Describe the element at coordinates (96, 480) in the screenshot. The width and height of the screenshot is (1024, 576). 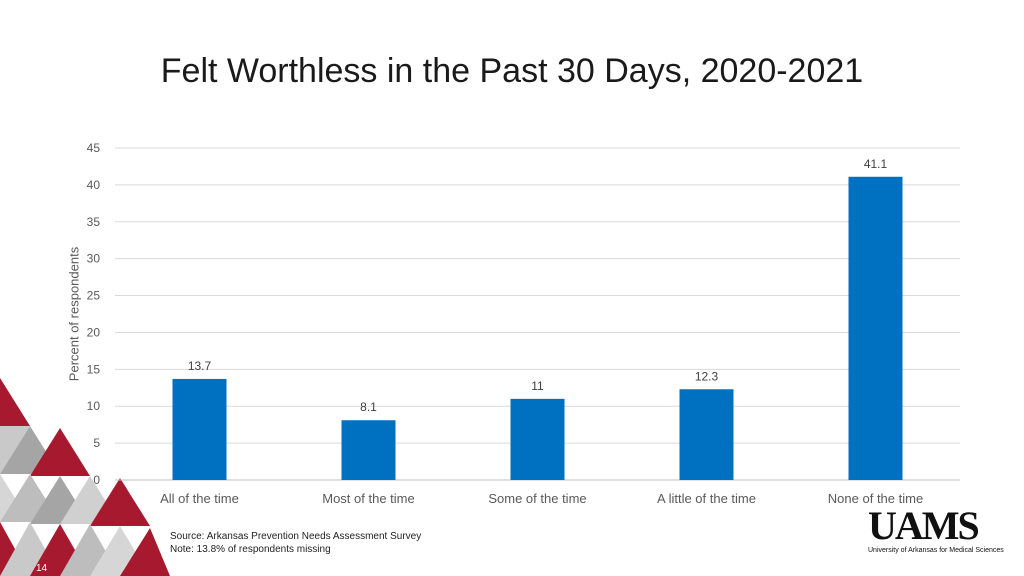
I see `y-tick-label: 0` at that location.